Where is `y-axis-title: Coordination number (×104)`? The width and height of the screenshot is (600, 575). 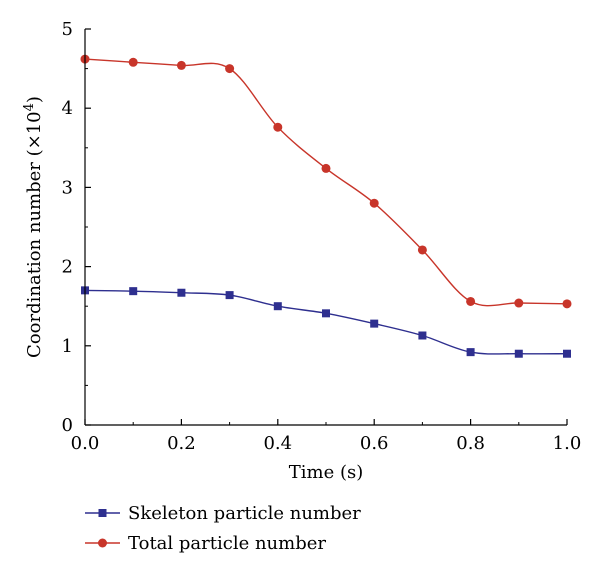 y-axis-title: Coordination number (×104) is located at coordinates (33, 227).